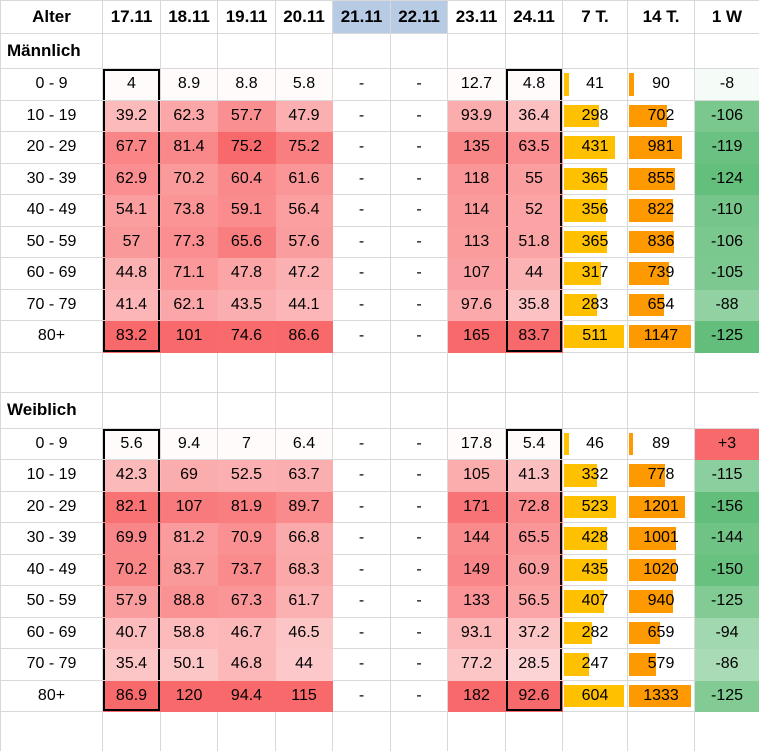  I want to click on bar-cell-14t: 822, so click(661, 210).